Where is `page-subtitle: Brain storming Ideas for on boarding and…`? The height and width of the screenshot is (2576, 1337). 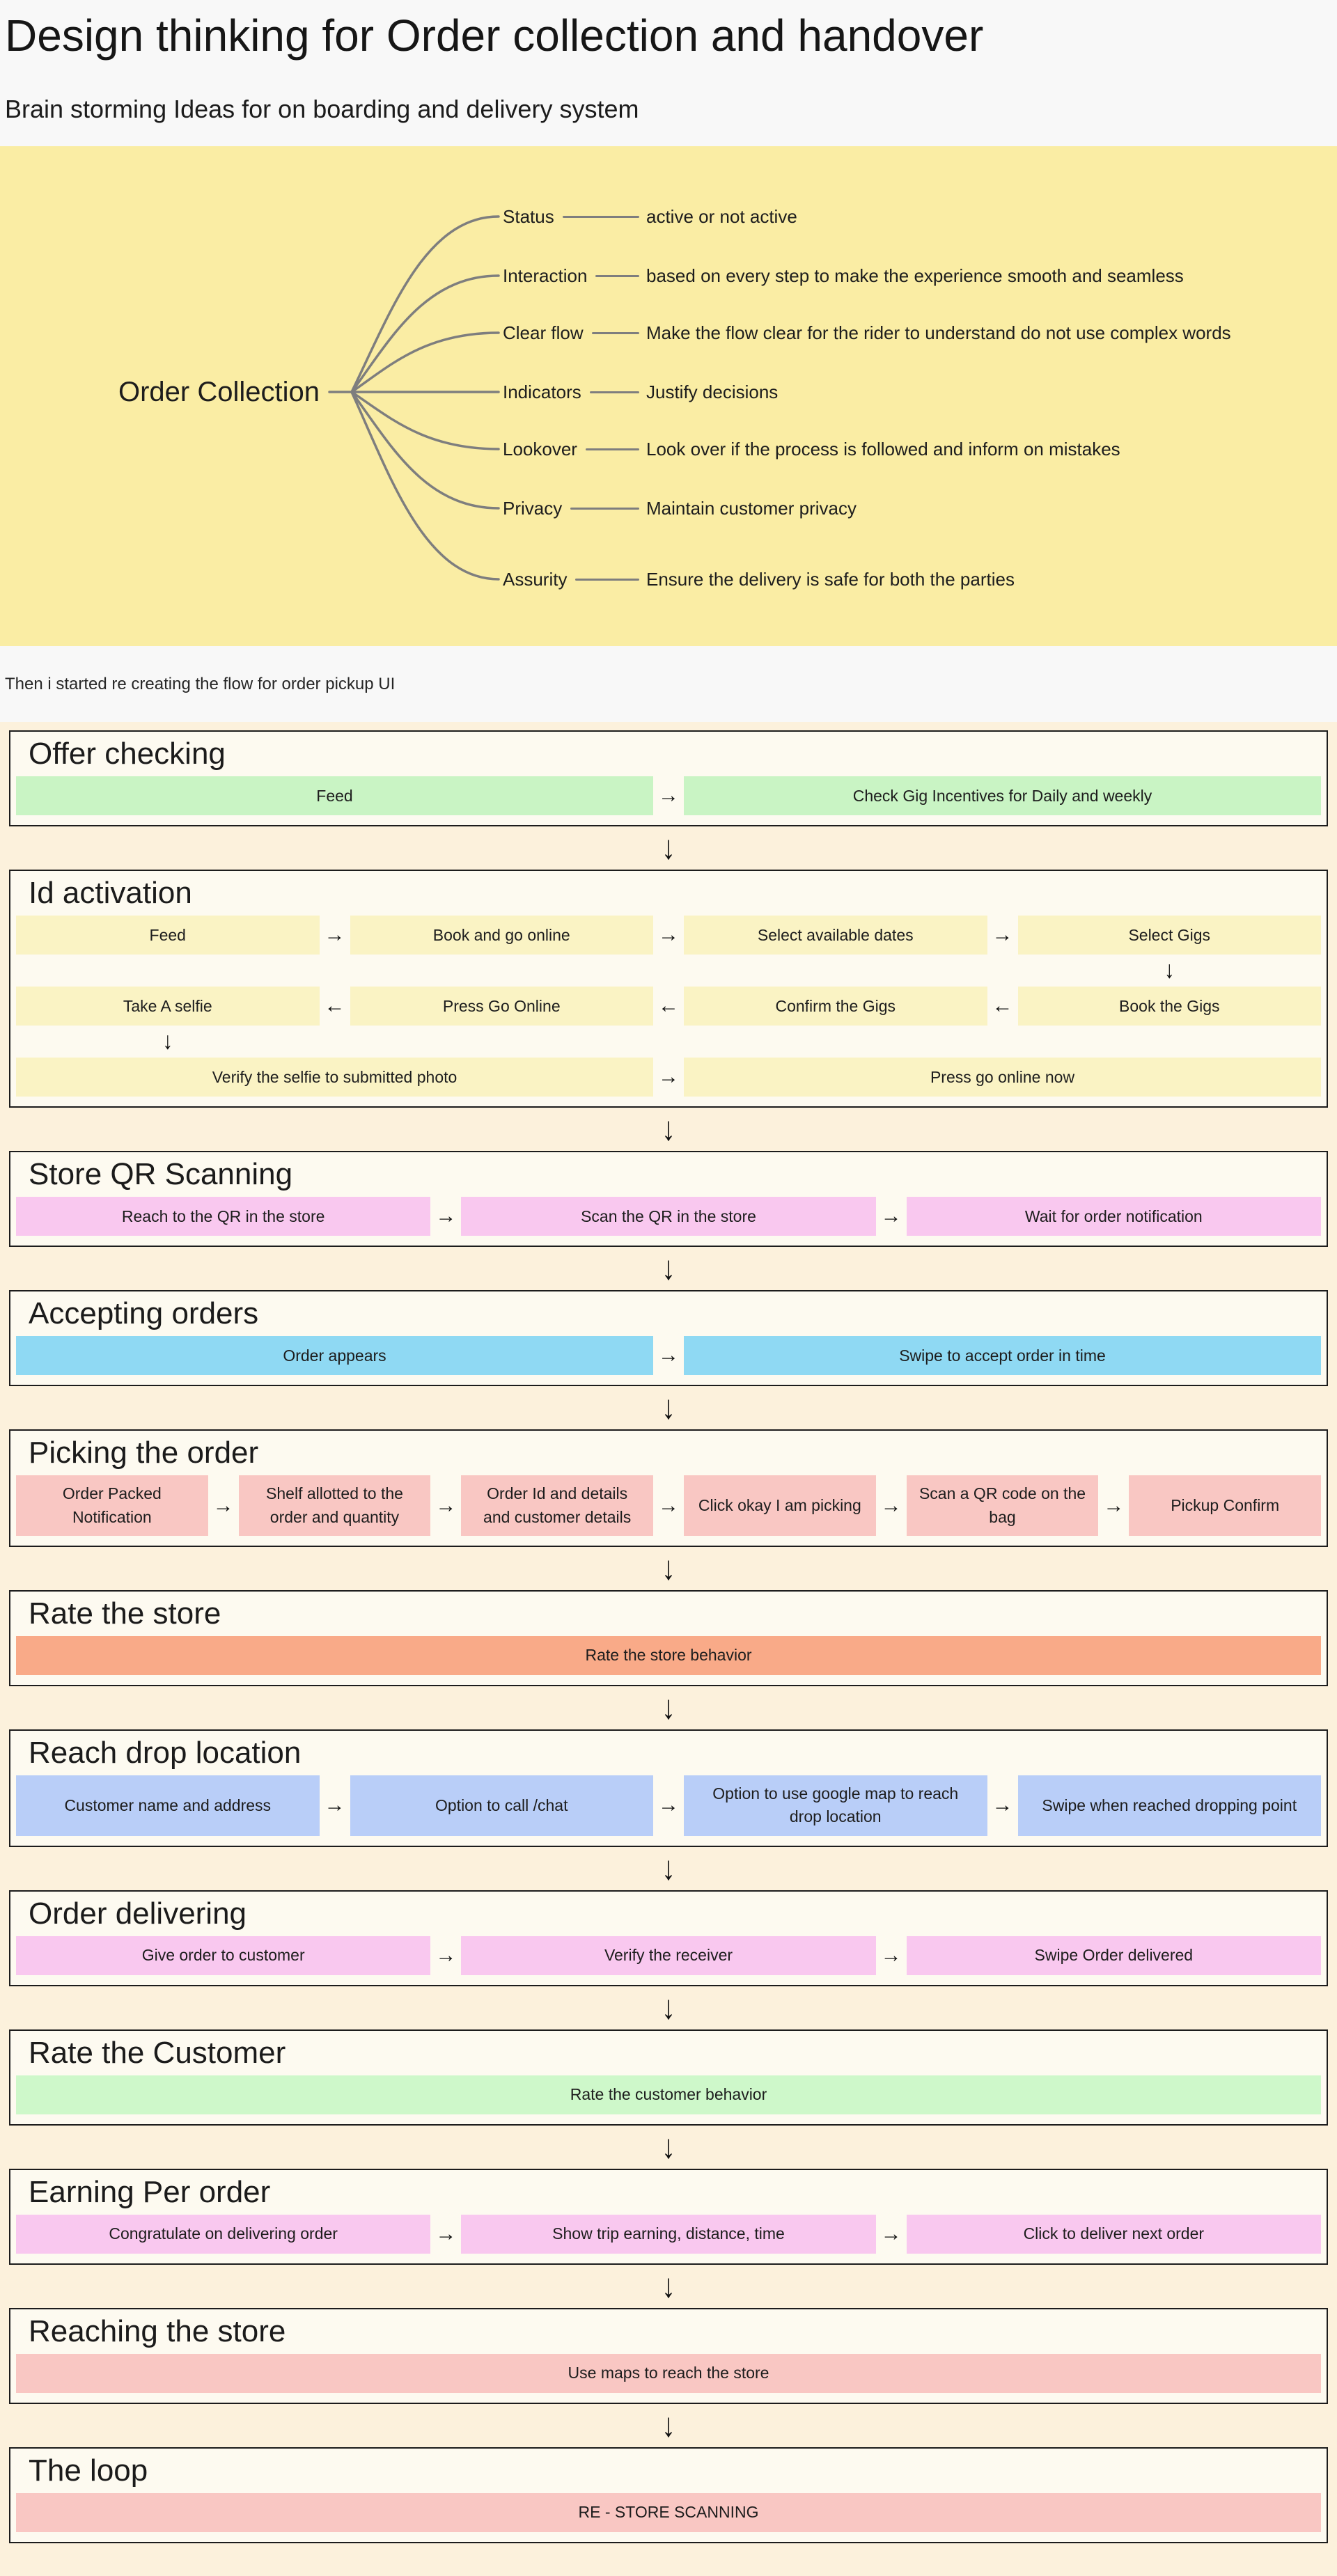
page-subtitle: Brain storming Ideas for on boarding and… is located at coordinates (322, 109).